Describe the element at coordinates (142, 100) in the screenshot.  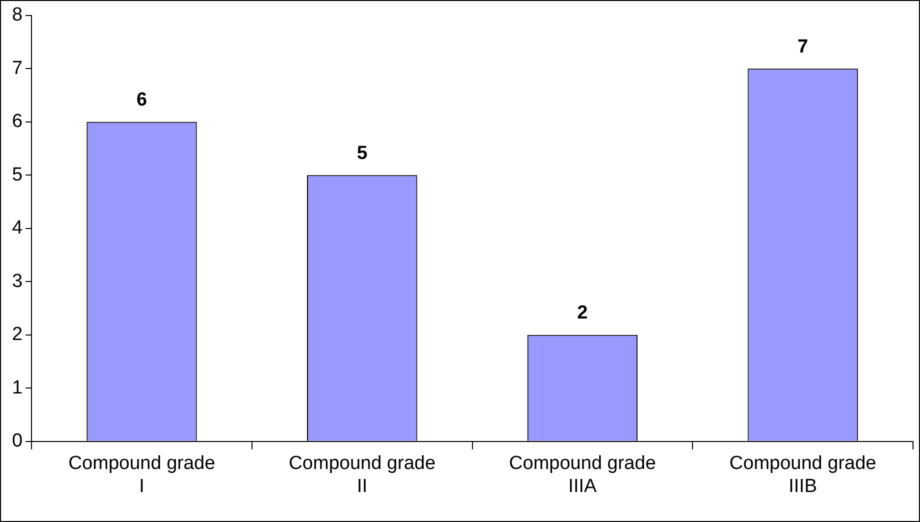
I see `data-label: 6` at that location.